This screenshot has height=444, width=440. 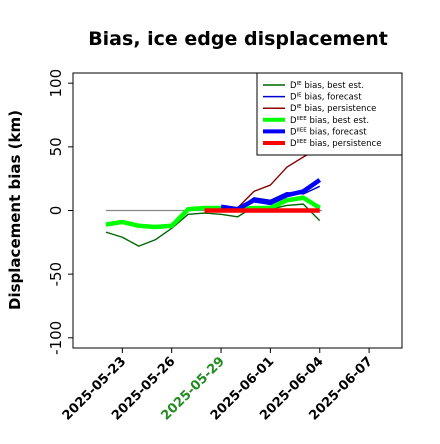 What do you see at coordinates (335, 144) in the screenshot?
I see `legend-label-5: DIIEE bias, persistence` at bounding box center [335, 144].